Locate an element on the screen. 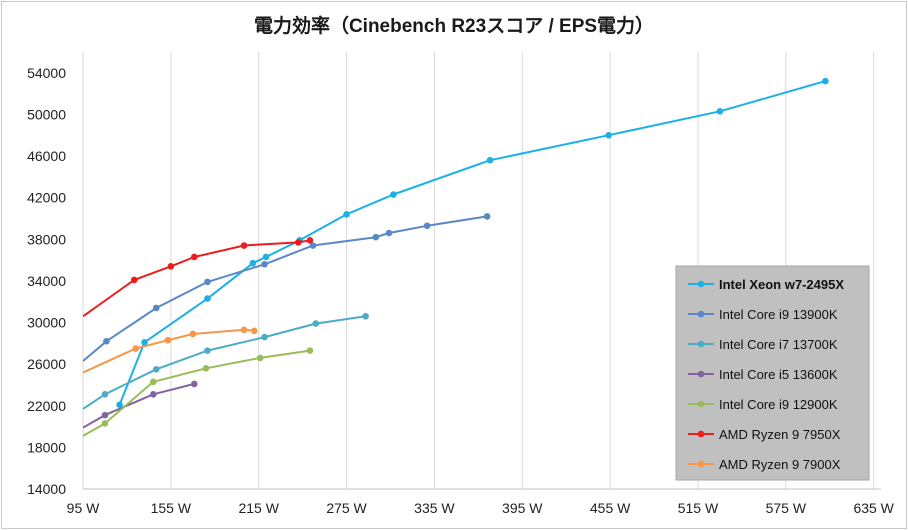 Image resolution: width=908 pixels, height=530 pixels. x-tick-label: 635 W is located at coordinates (873, 508).